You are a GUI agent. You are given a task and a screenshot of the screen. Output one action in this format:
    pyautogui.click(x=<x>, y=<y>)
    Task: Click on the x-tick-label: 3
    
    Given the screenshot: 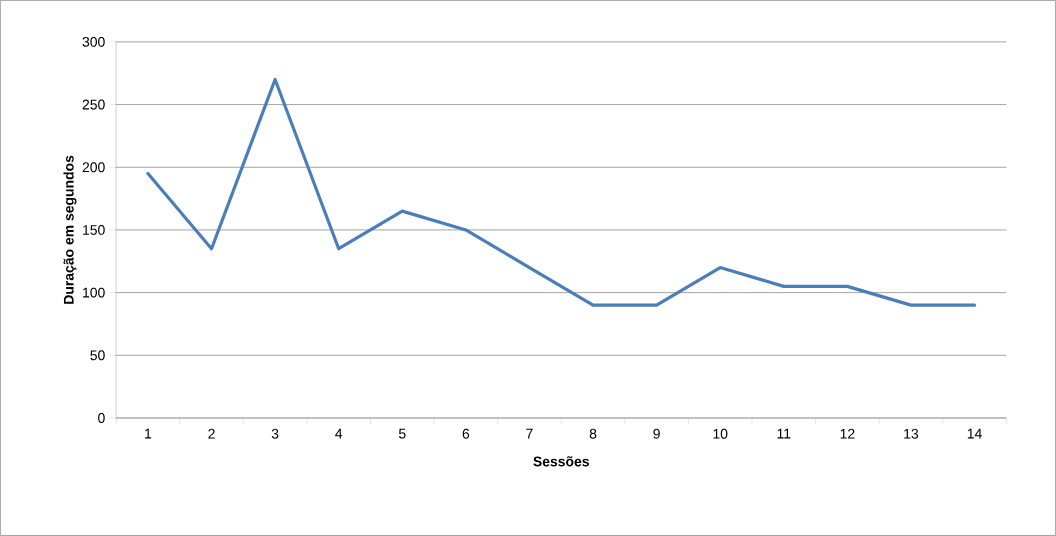 What is the action you would take?
    pyautogui.click(x=275, y=433)
    